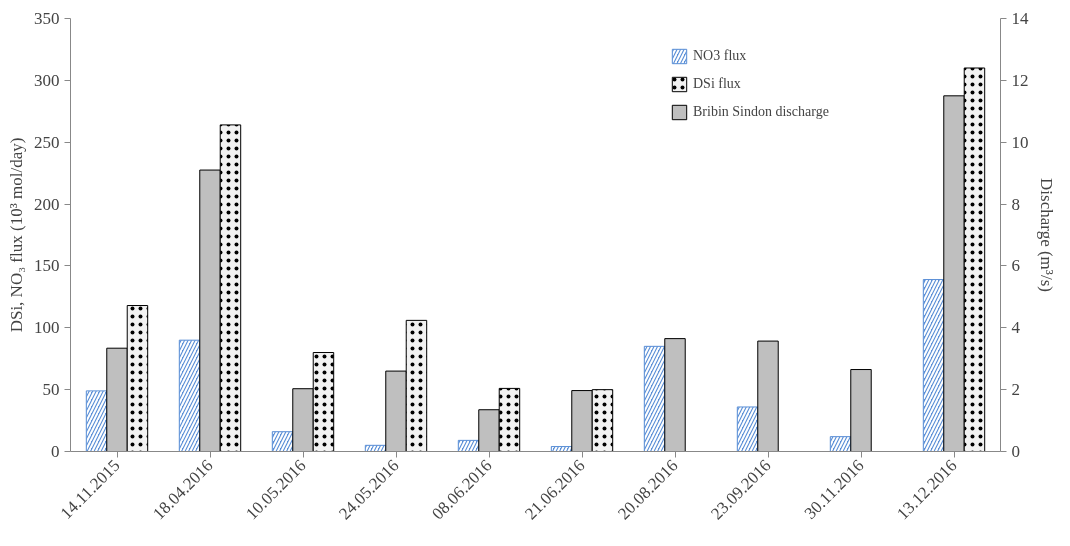 The image size is (1070, 546). What do you see at coordinates (47, 18) in the screenshot?
I see `y-tick-label: 350` at bounding box center [47, 18].